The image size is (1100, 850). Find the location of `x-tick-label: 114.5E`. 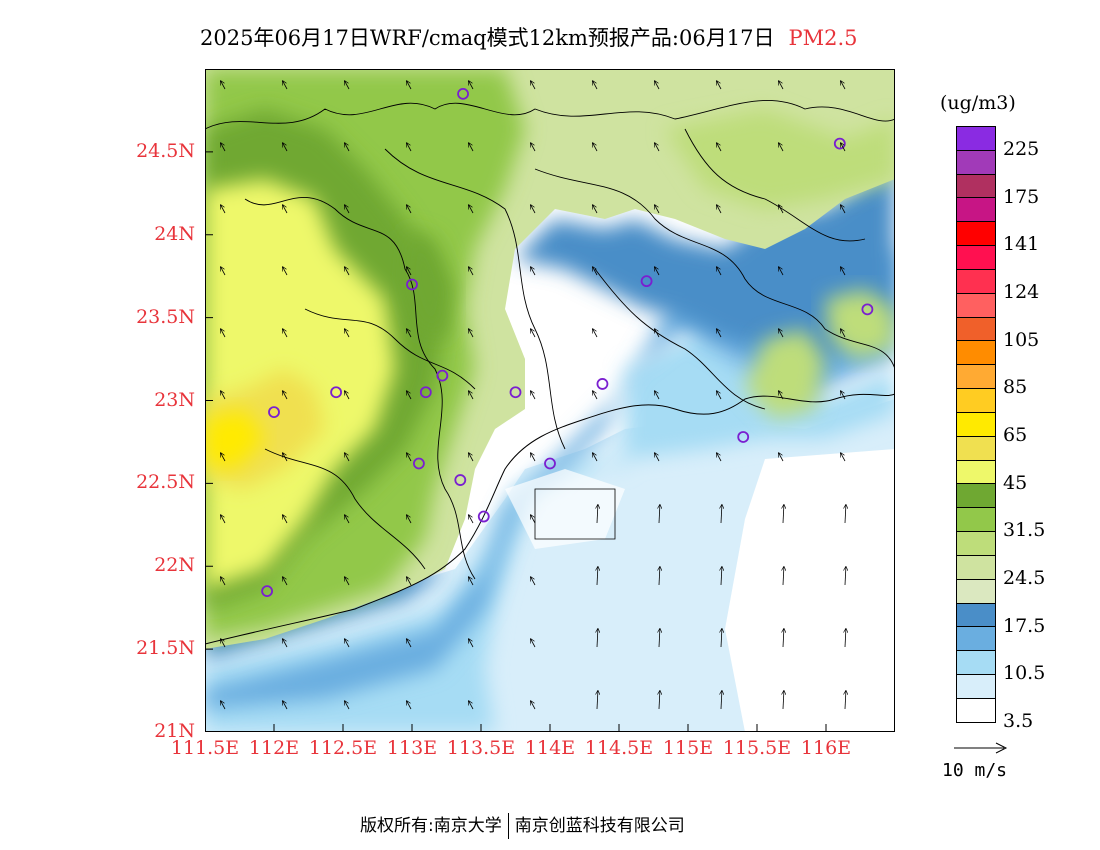

x-tick-label: 114.5E is located at coordinates (619, 748).